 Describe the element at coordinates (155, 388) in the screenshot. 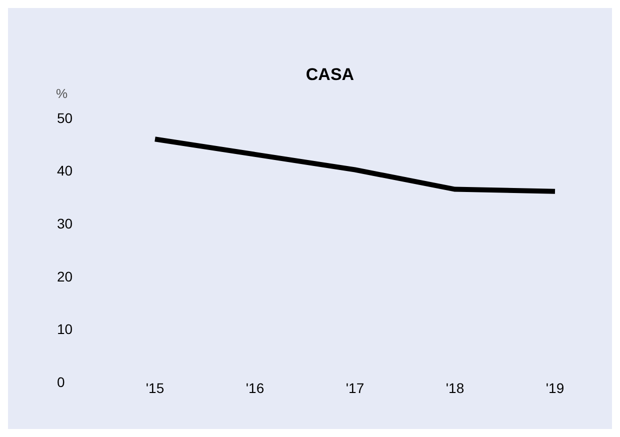

I see `x-tick-label: '15` at that location.